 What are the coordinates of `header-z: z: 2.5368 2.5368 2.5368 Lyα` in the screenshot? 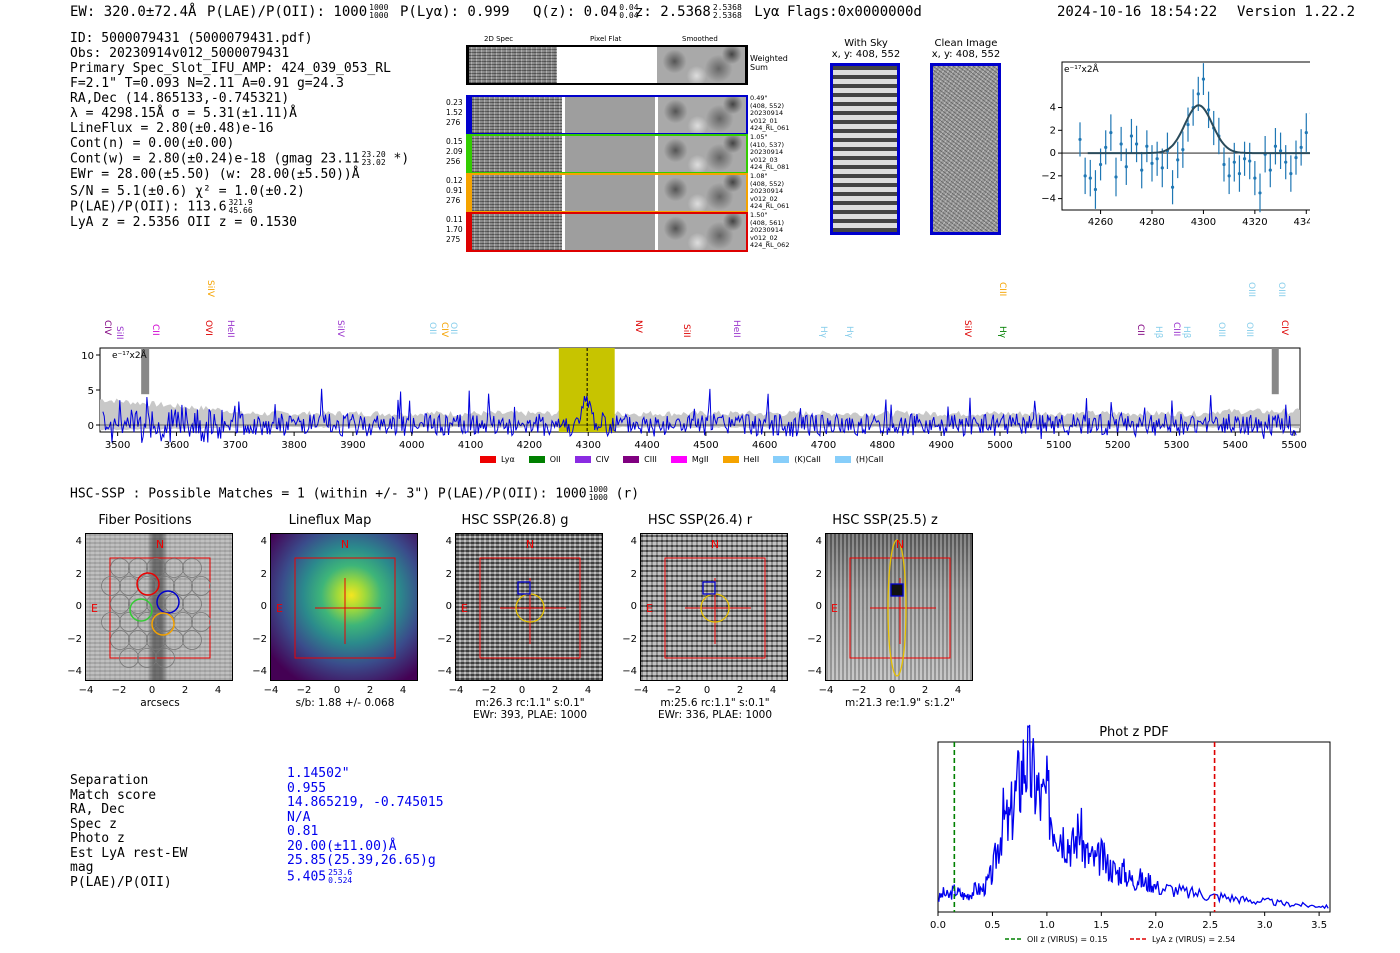 It's located at (707, 12).